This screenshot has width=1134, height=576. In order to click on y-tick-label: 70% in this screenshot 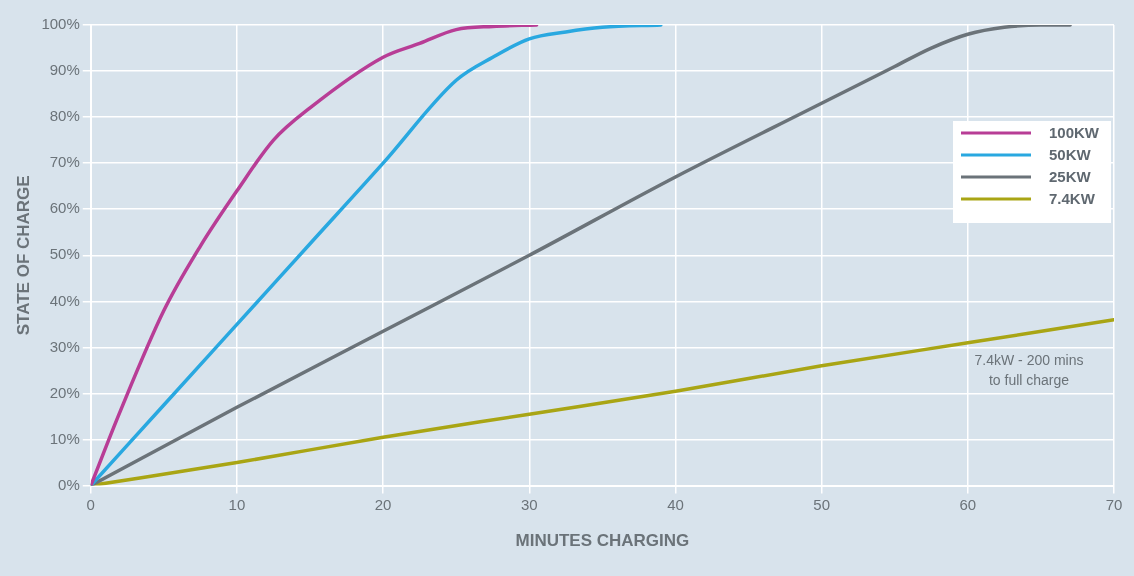, I will do `click(64, 162)`.